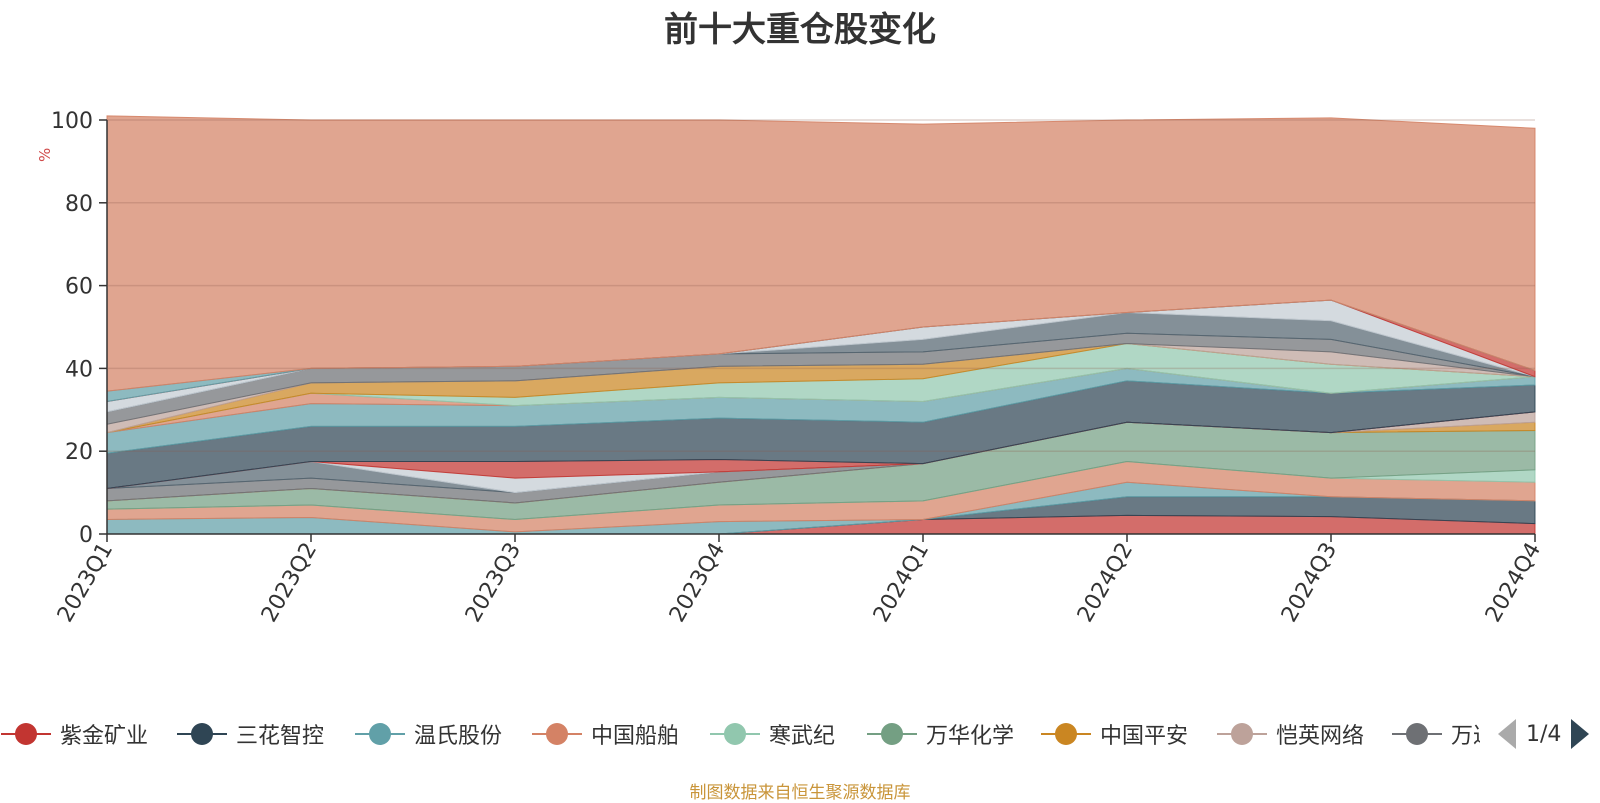  I want to click on y-tick-label: 100, so click(72, 121).